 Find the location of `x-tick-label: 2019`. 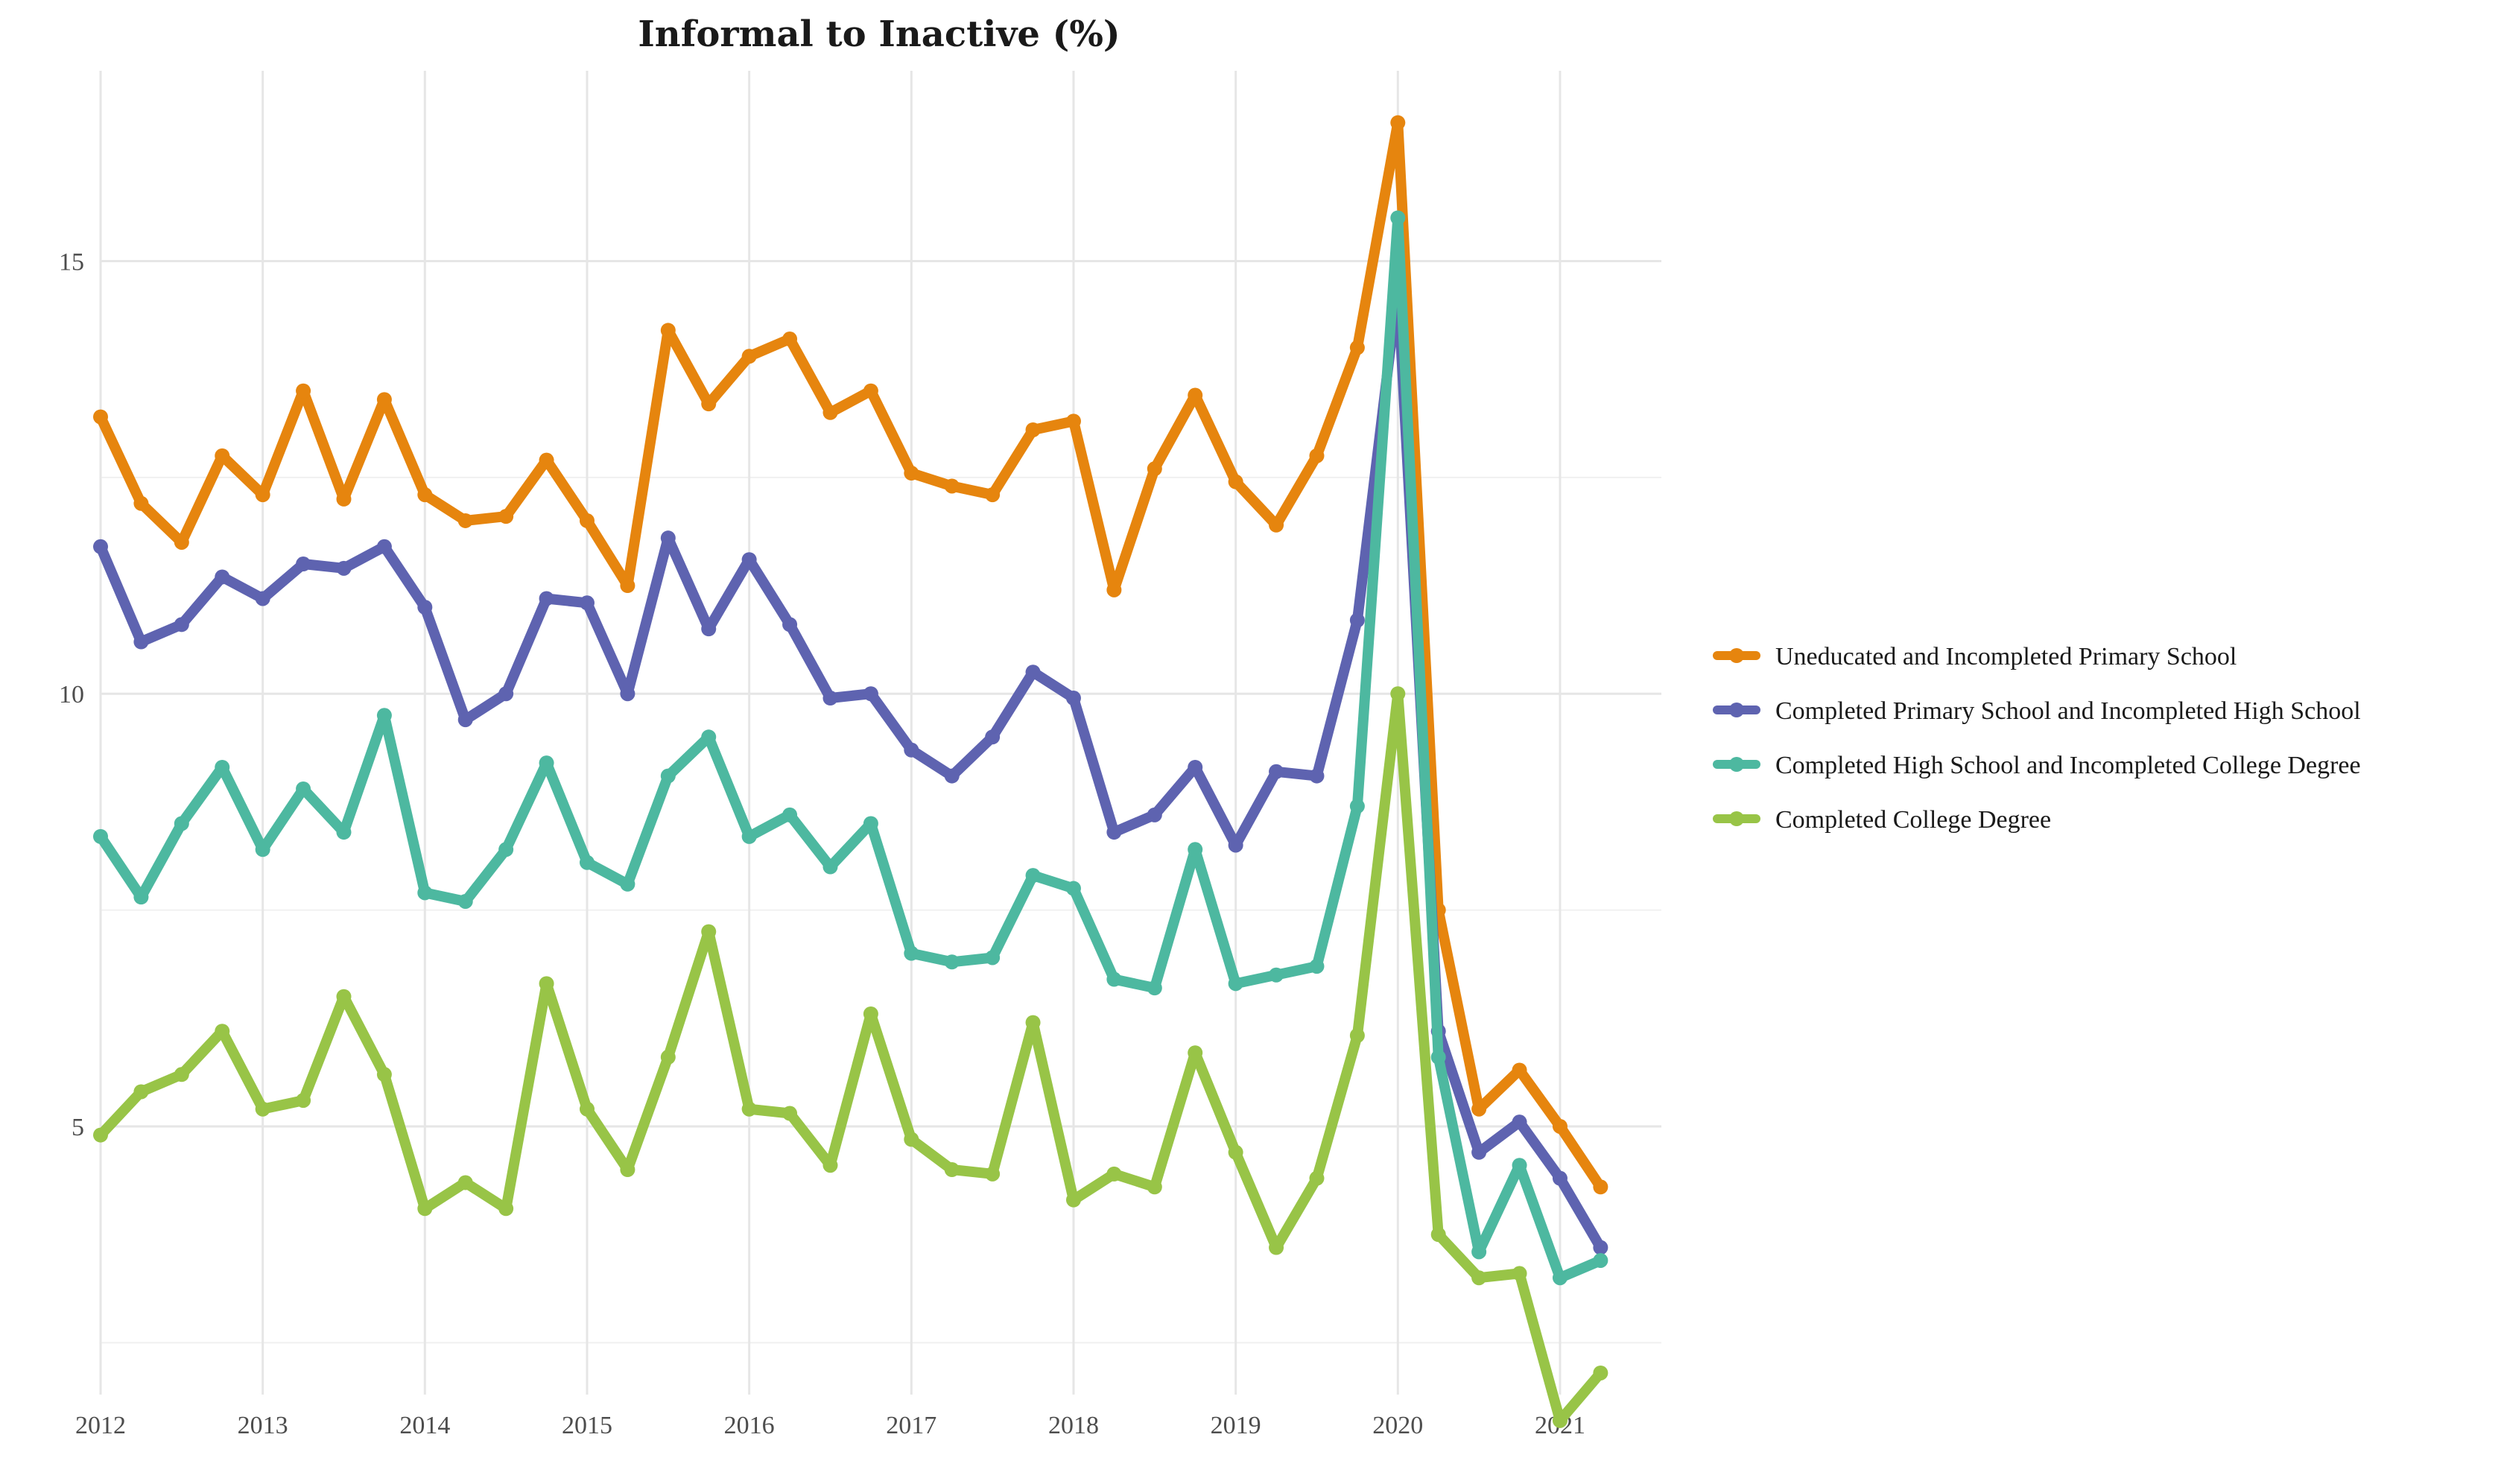

x-tick-label: 2019 is located at coordinates (1236, 1426).